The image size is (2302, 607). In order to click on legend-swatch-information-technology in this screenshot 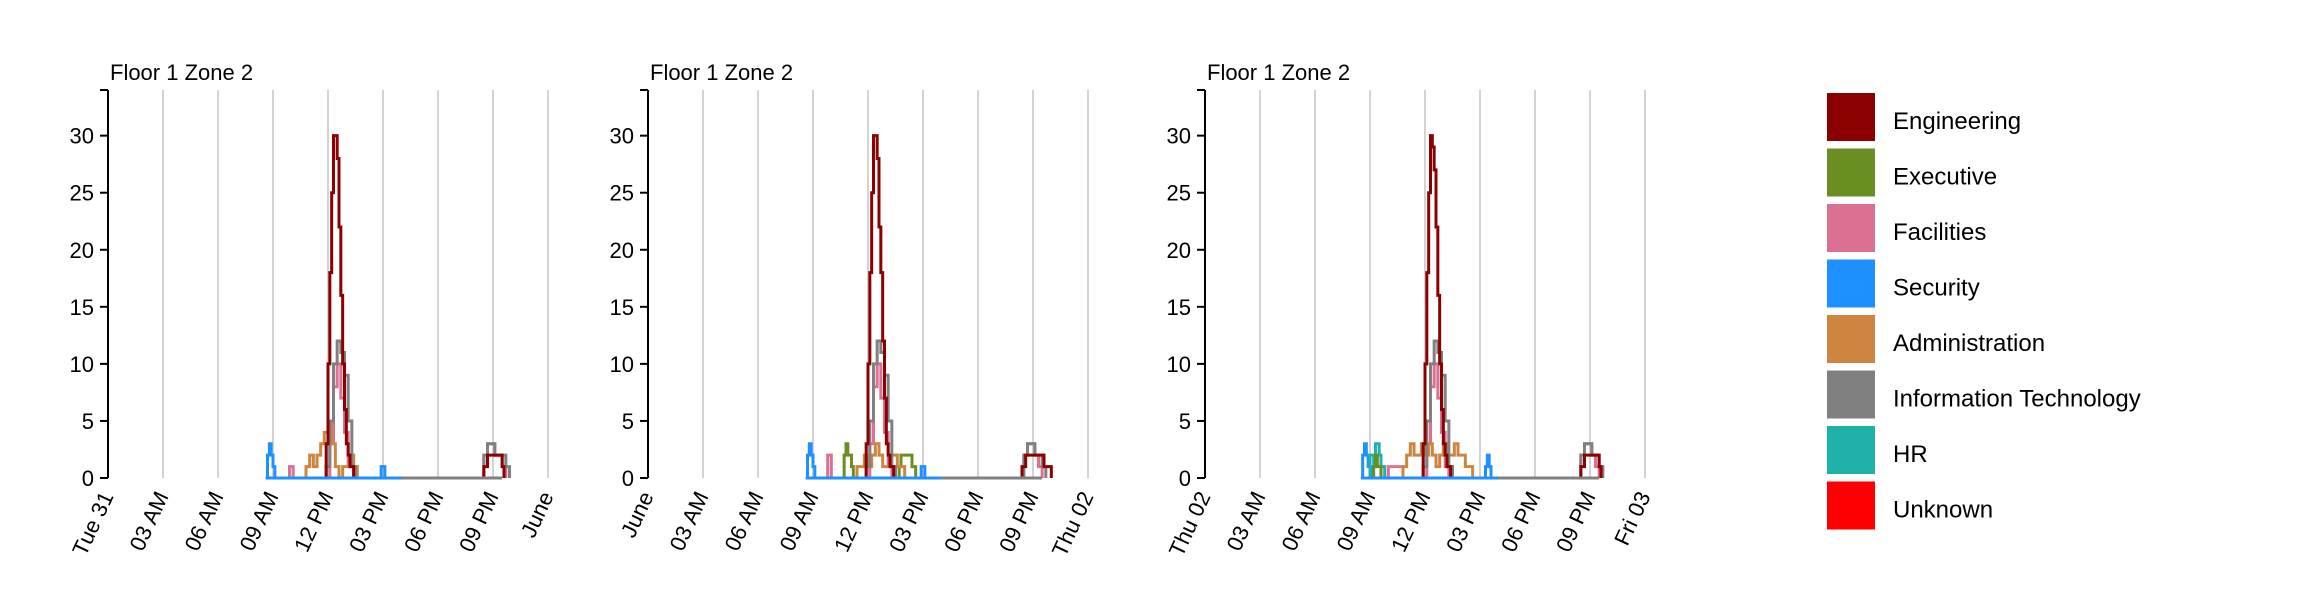, I will do `click(1851, 394)`.